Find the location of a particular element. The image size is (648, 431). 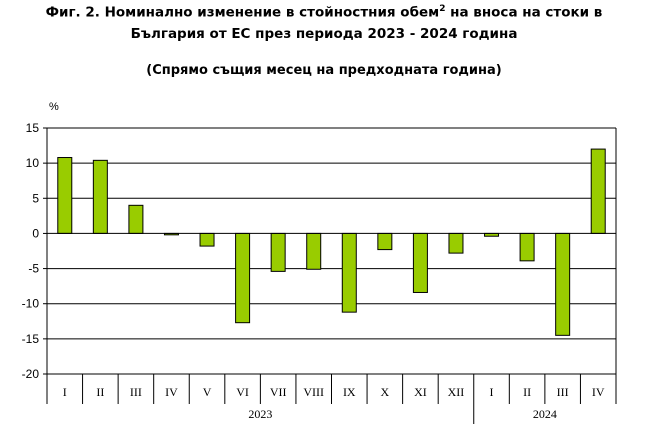

y-tick-label: 15 is located at coordinates (33, 128).